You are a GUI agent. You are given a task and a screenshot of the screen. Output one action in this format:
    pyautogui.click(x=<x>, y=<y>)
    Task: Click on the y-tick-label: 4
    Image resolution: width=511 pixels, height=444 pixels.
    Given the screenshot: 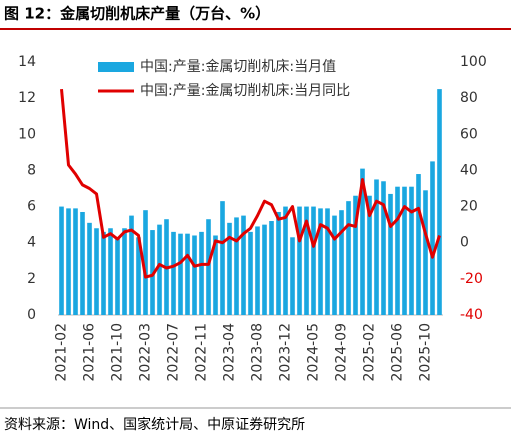 What is the action you would take?
    pyautogui.click(x=31, y=243)
    